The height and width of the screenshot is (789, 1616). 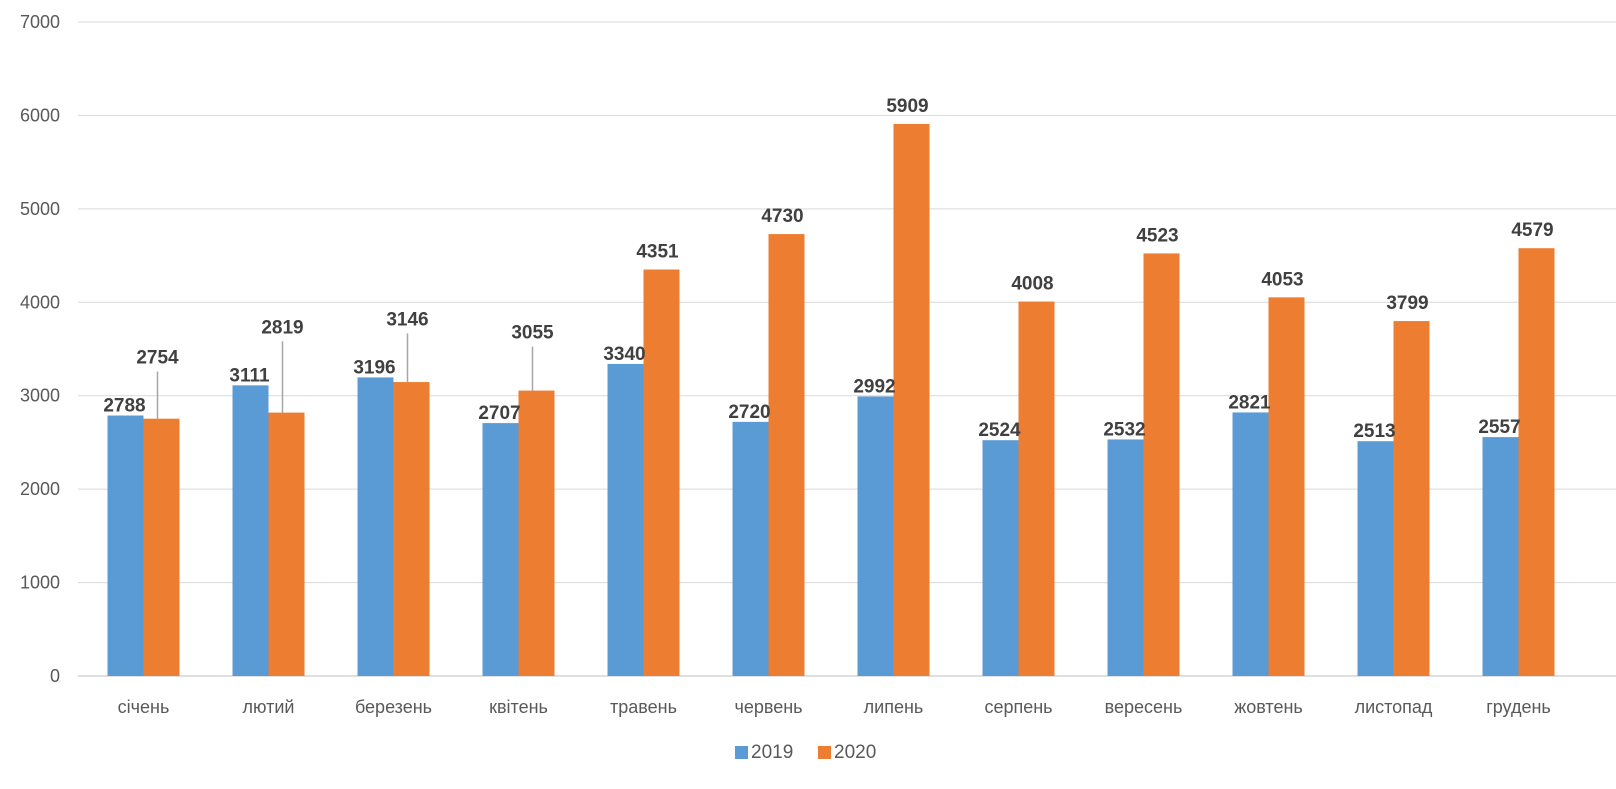 I want to click on data-label-2020: 4053, so click(x=1282, y=279).